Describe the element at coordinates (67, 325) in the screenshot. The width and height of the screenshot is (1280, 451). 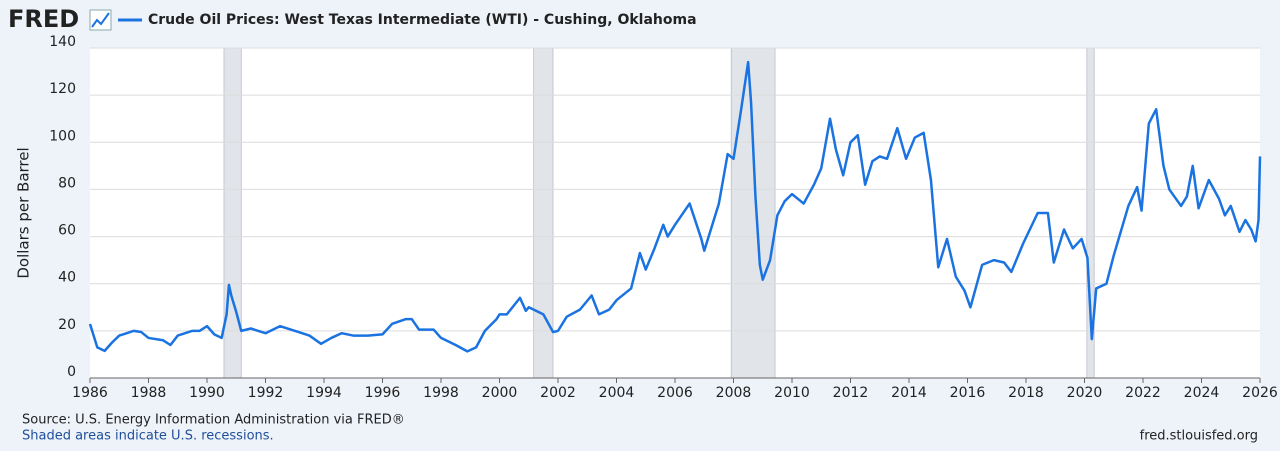
I see `y-tick-label: 20` at that location.